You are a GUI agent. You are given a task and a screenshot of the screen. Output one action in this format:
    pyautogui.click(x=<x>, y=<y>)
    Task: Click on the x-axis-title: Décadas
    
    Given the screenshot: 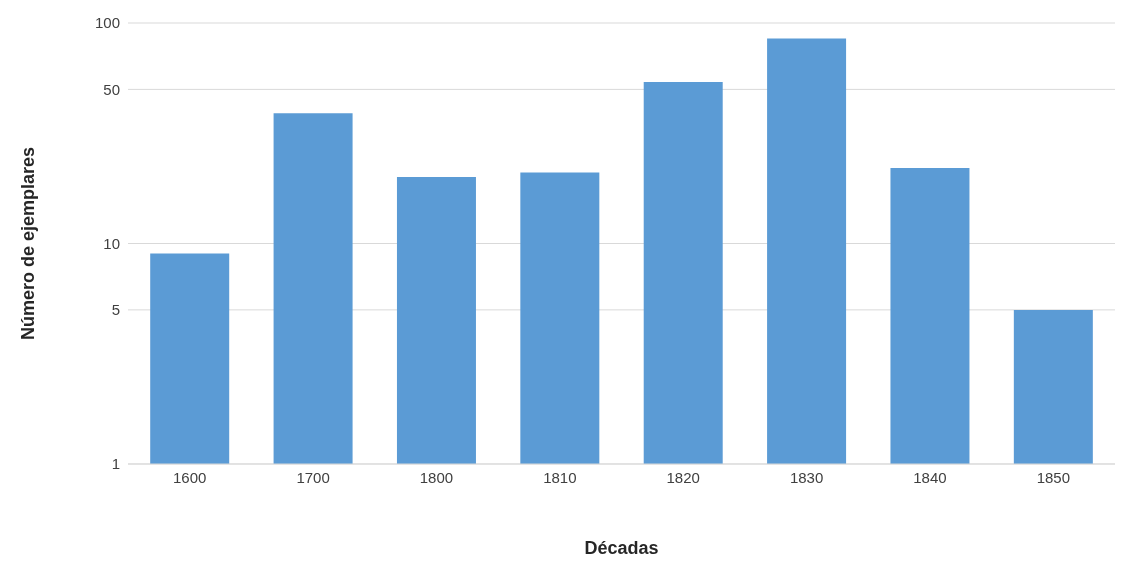 What is the action you would take?
    pyautogui.click(x=621, y=548)
    